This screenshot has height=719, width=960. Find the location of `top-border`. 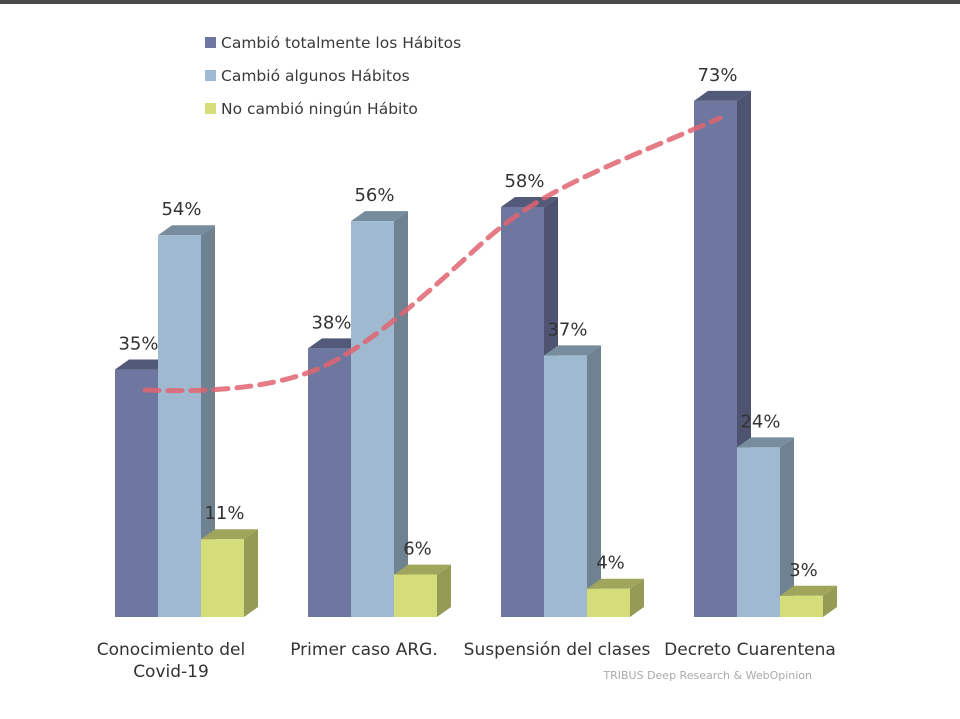

top-border is located at coordinates (480, 2).